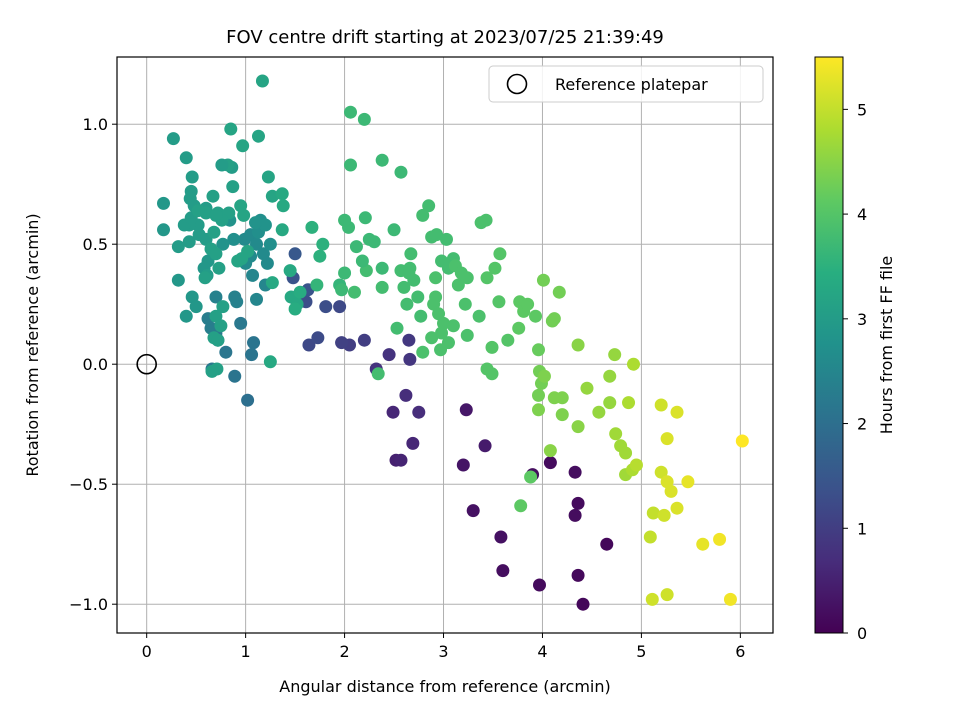 This screenshot has height=720, width=960. What do you see at coordinates (862, 528) in the screenshot?
I see `colorbar-tick-label: 1` at bounding box center [862, 528].